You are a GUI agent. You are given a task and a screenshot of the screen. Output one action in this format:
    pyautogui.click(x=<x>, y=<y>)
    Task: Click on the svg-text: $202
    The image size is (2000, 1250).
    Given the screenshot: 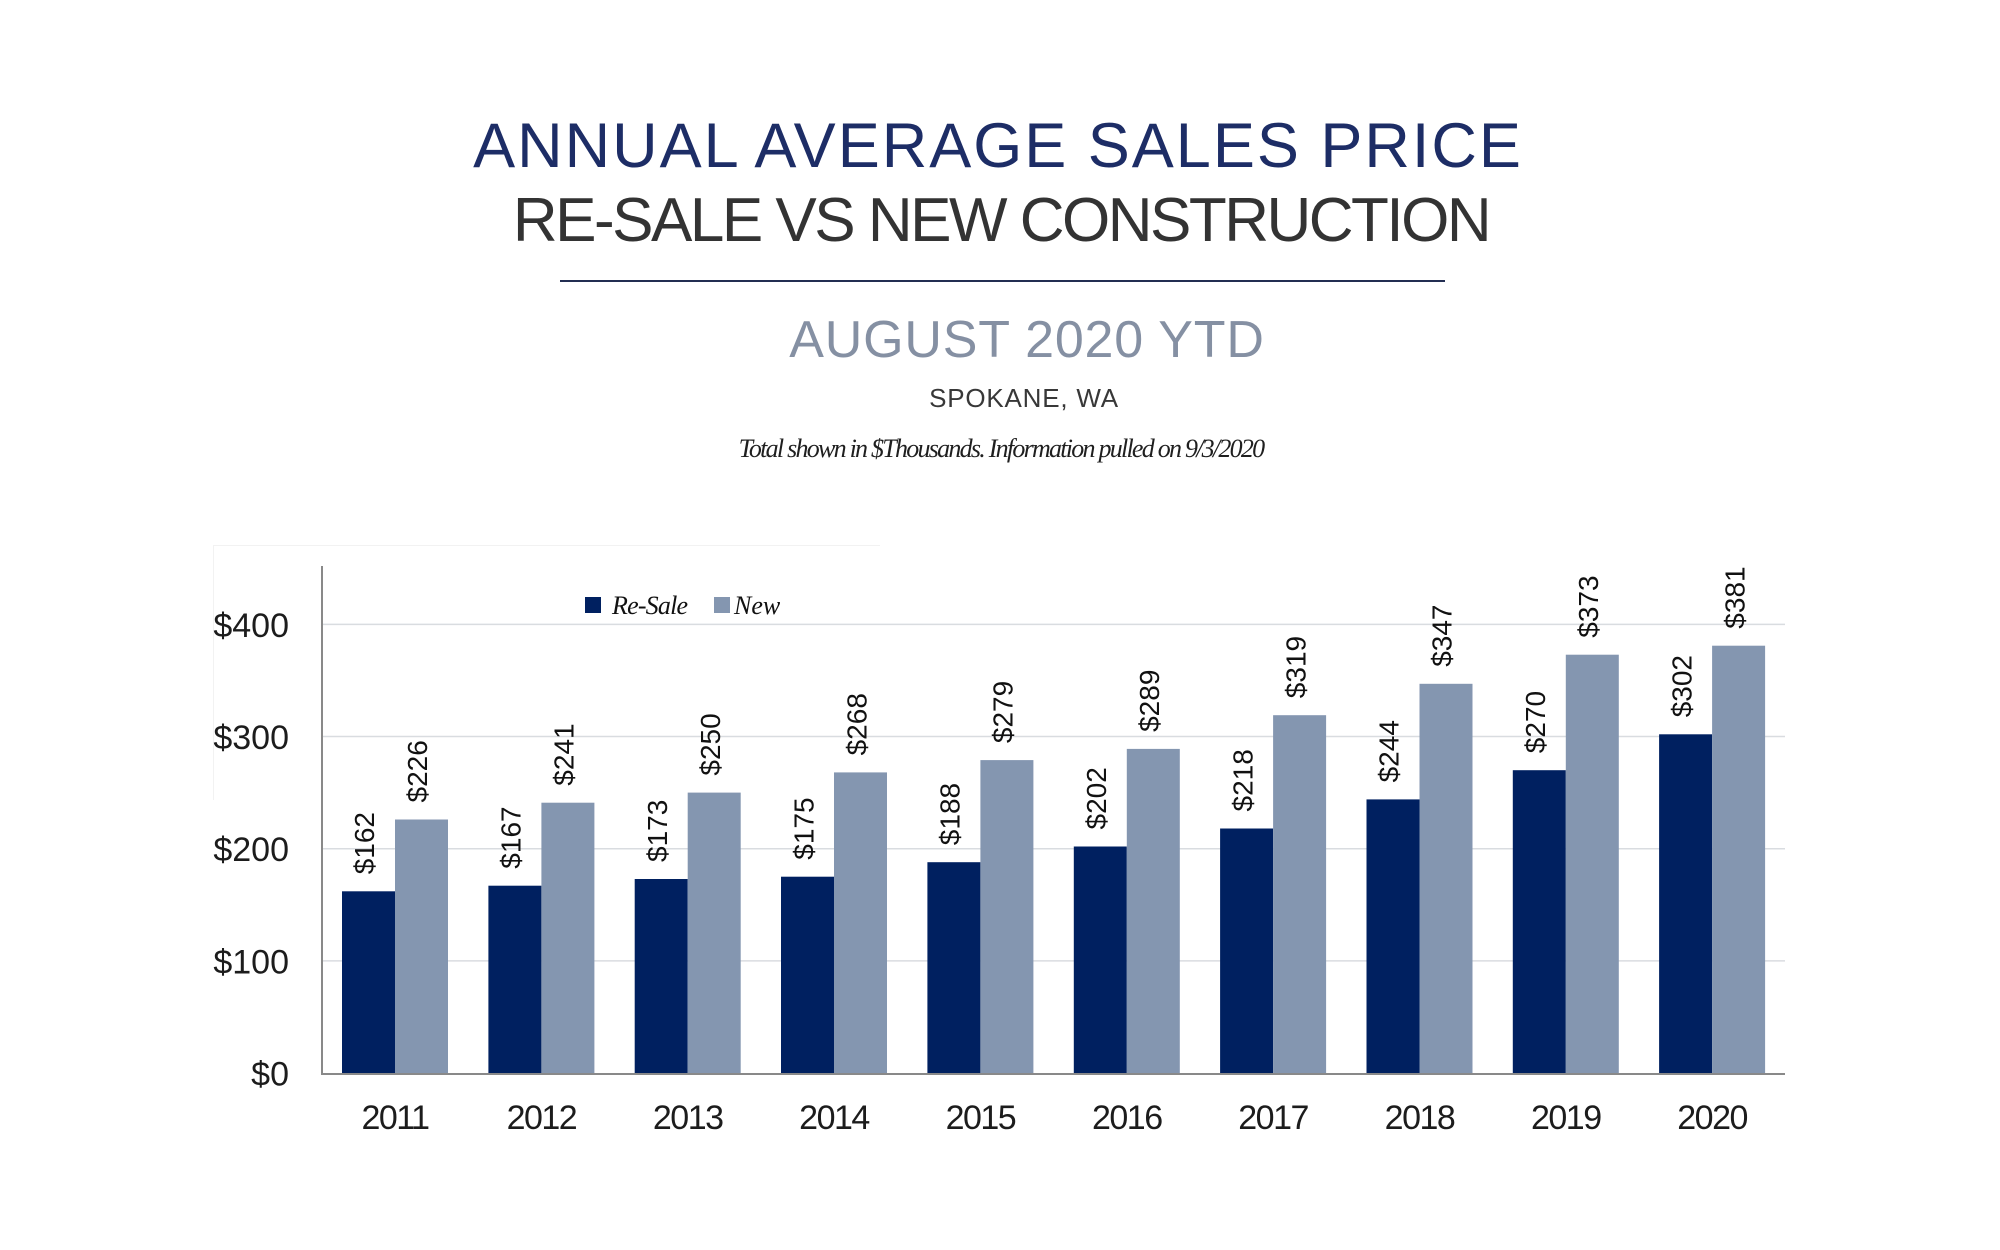 What is the action you would take?
    pyautogui.click(x=1096, y=798)
    